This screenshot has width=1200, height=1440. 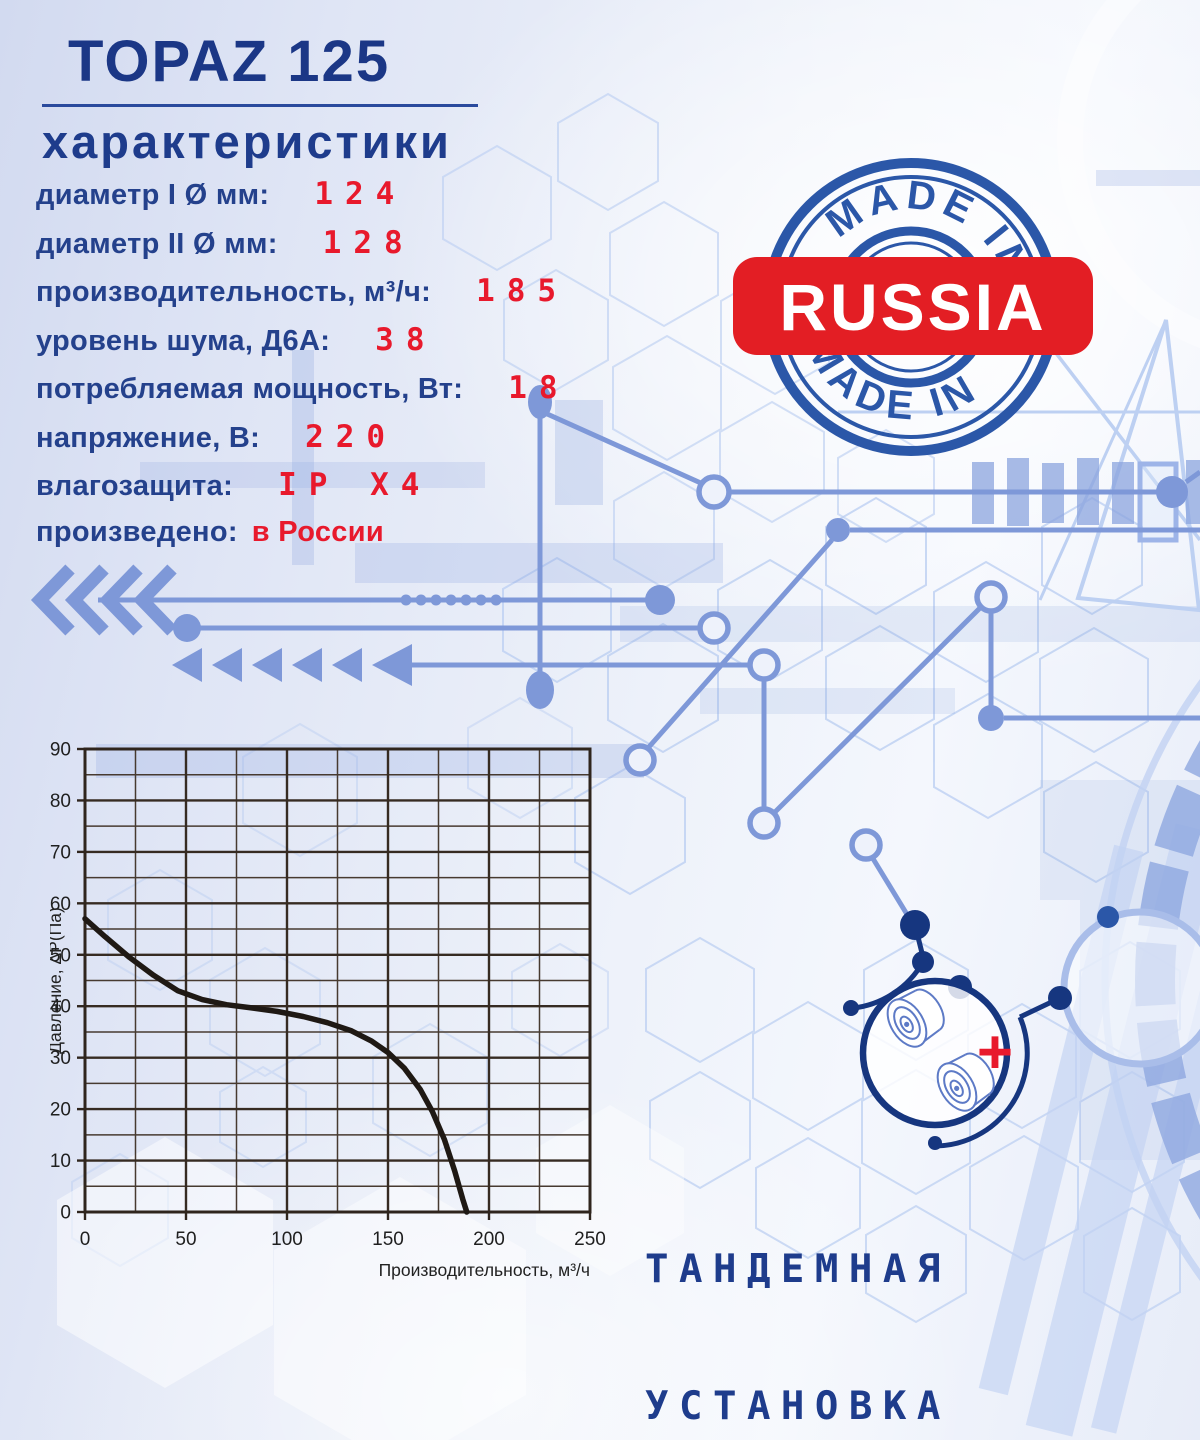 I want to click on spec-label: потребляемая мощность, Вт:, so click(x=250, y=389).